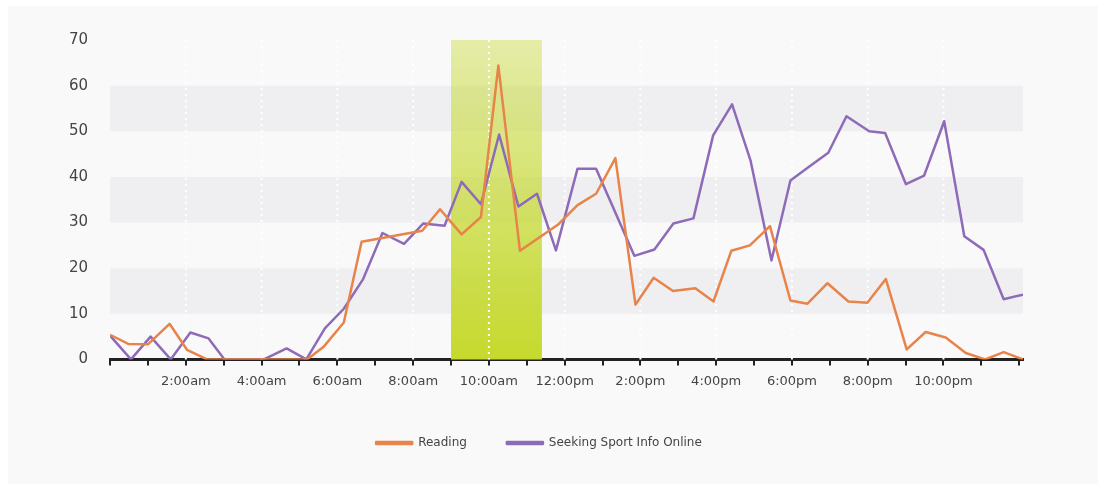 The height and width of the screenshot is (487, 1105). What do you see at coordinates (442, 442) in the screenshot?
I see `legend-label: Reading` at bounding box center [442, 442].